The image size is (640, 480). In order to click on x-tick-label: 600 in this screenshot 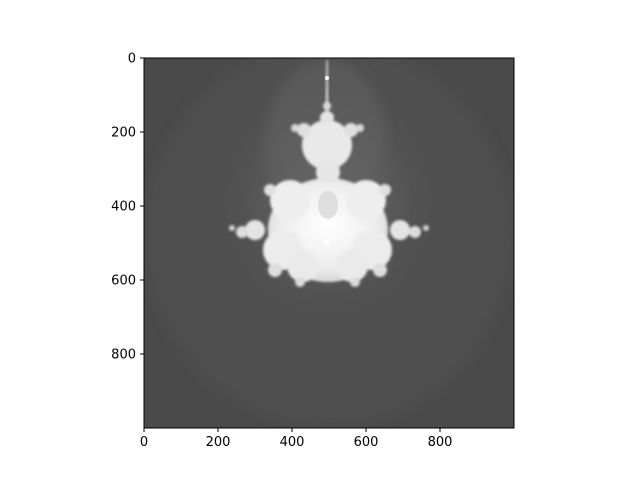, I will do `click(366, 442)`.